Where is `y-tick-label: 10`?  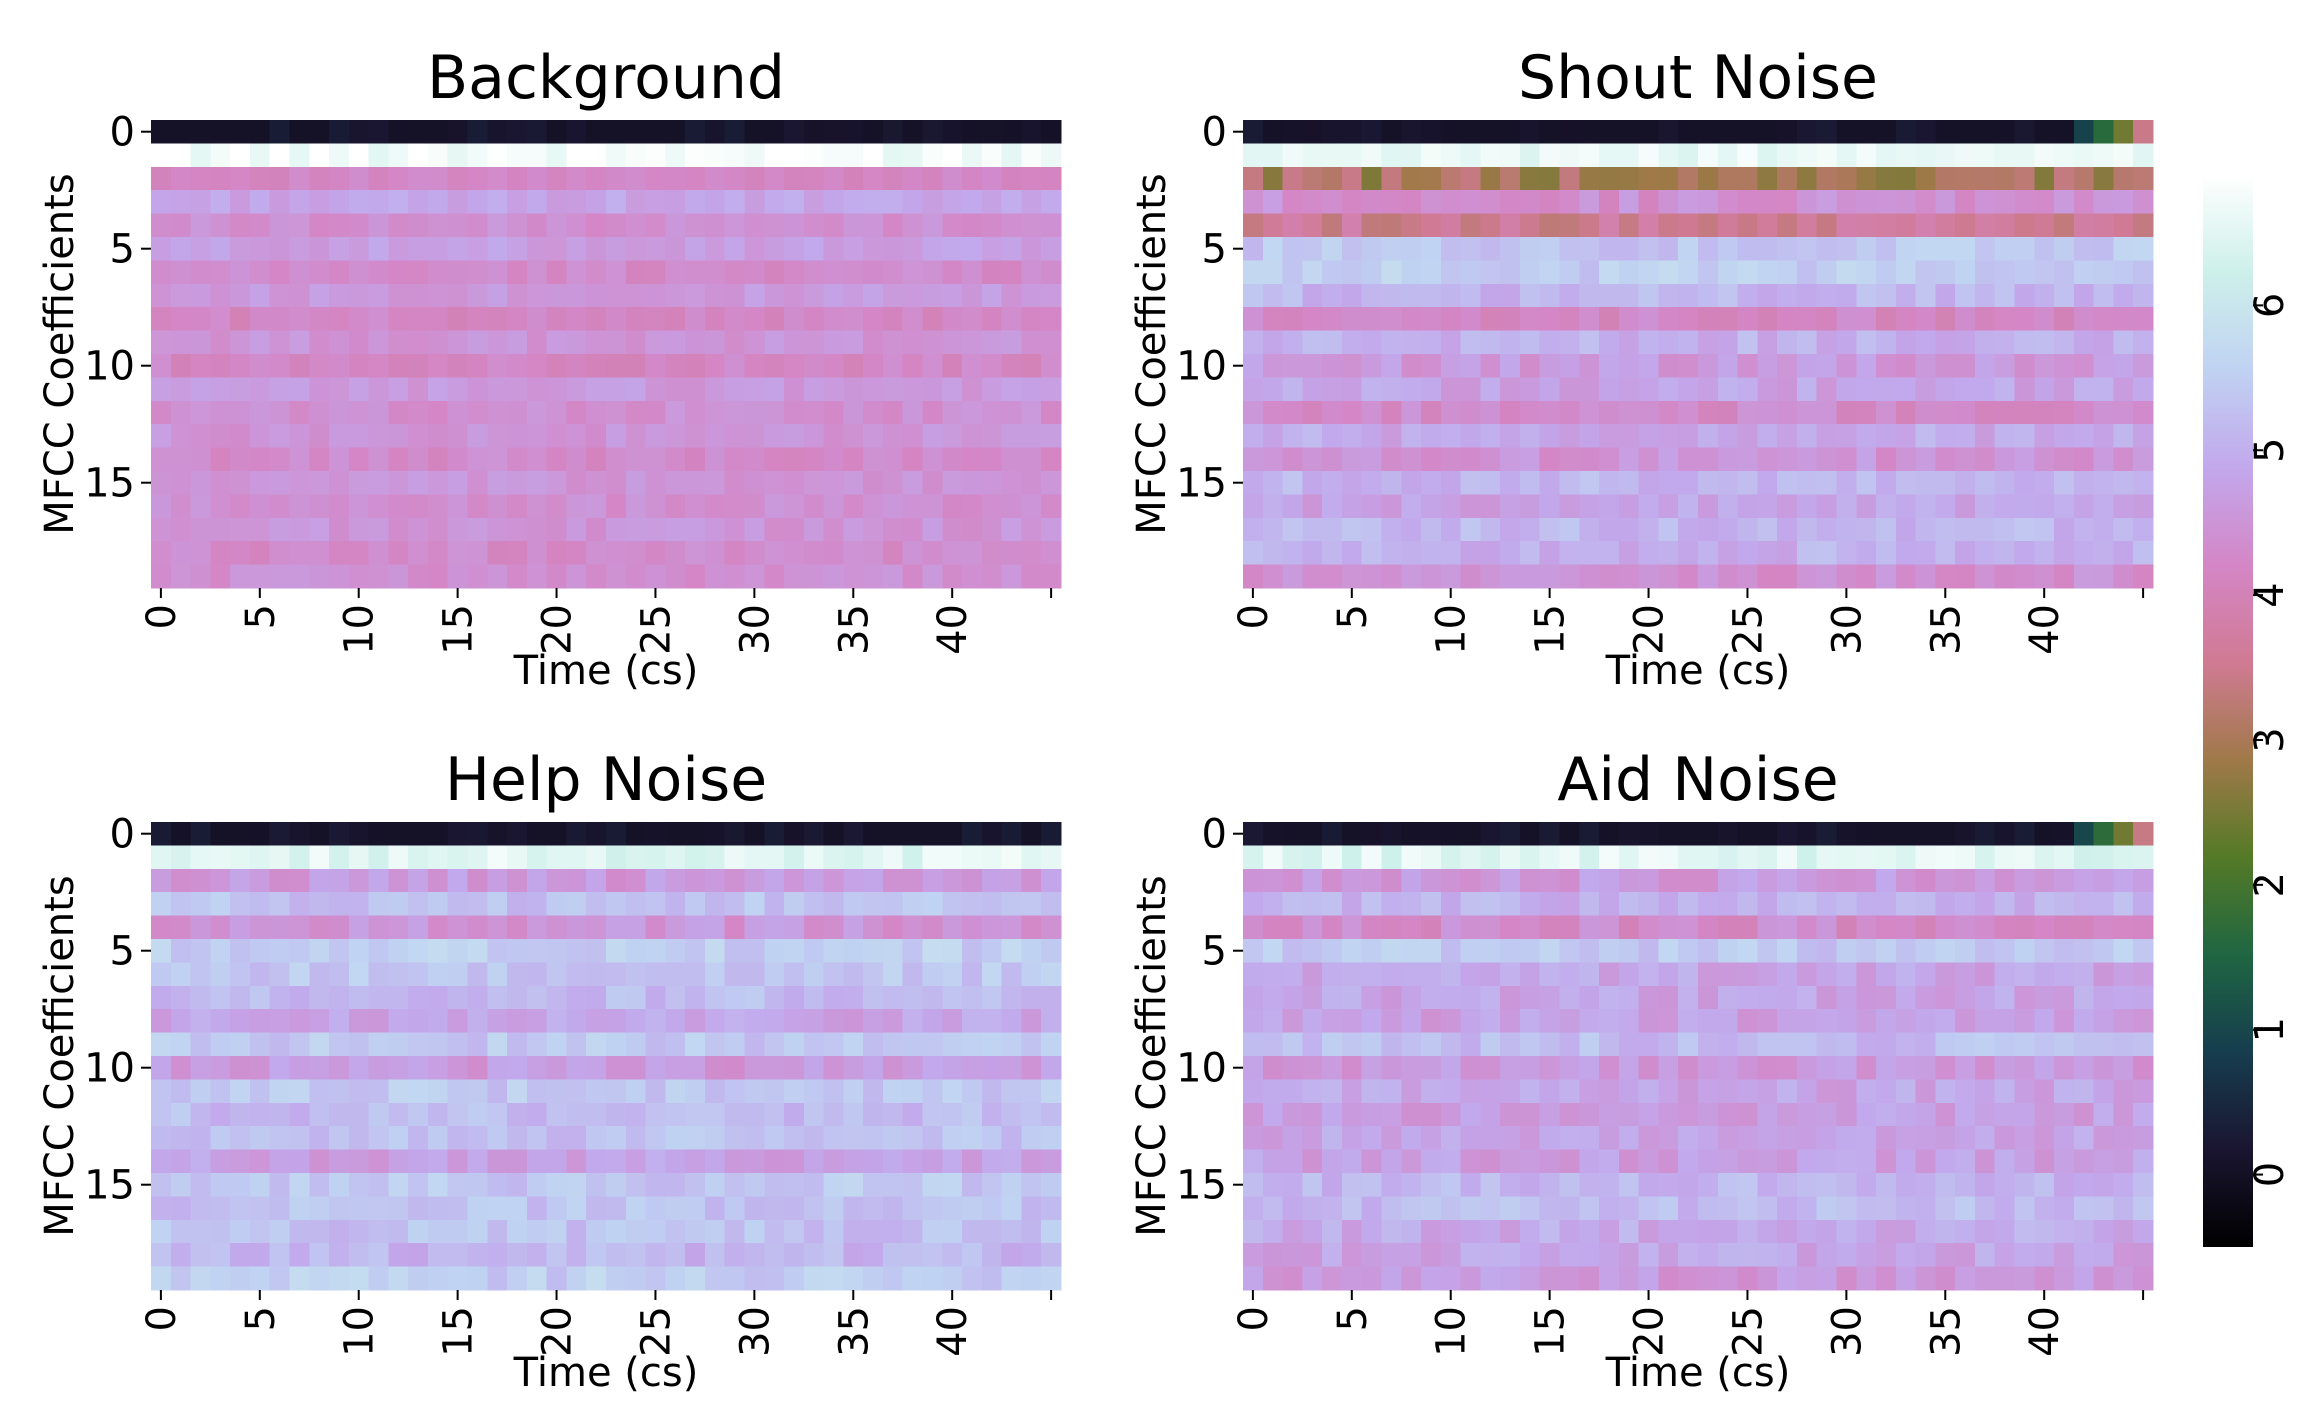
y-tick-label: 10 is located at coordinates (1201, 1069).